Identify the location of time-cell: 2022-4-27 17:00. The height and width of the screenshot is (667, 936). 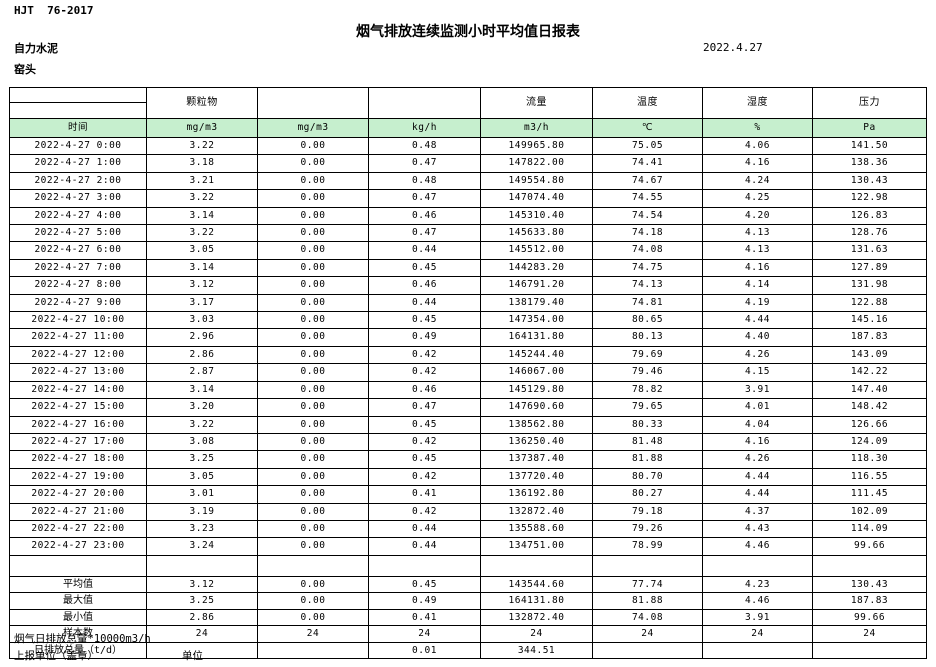
(78, 442).